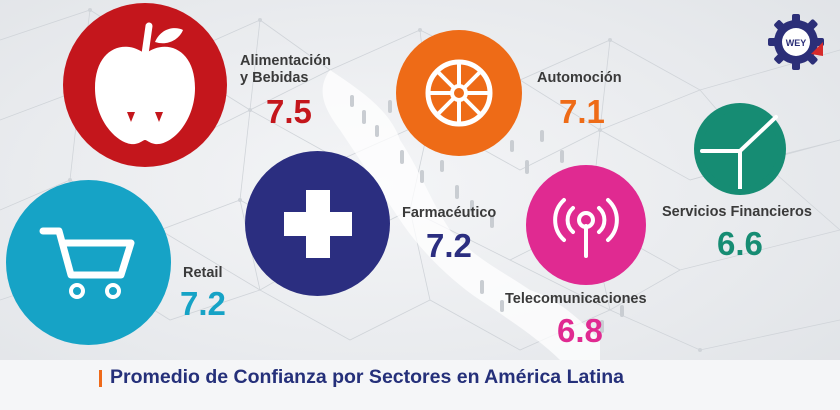 The image size is (840, 410). Describe the element at coordinates (100, 378) in the screenshot. I see `title-accent-bar` at that location.